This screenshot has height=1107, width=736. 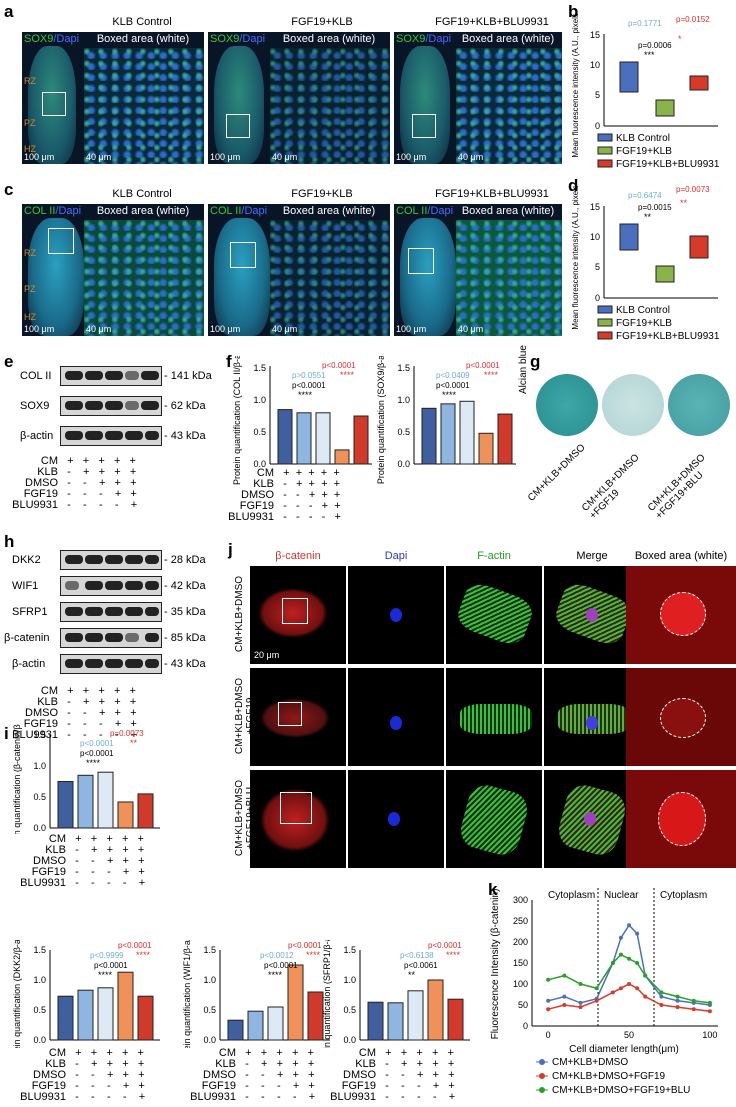 What do you see at coordinates (442, 211) in the screenshot?
I see `c3-dapi: Dapi` at bounding box center [442, 211].